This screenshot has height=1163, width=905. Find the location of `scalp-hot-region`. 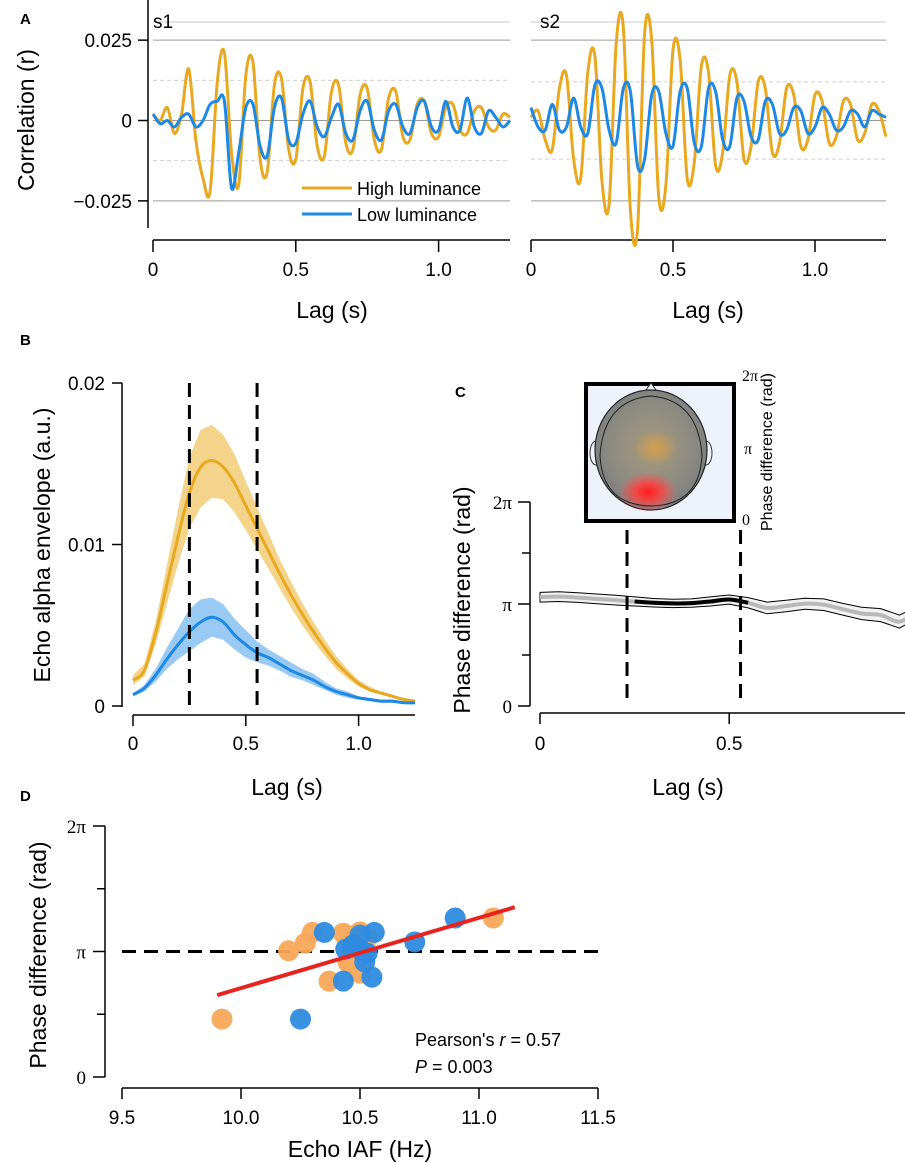

scalp-hot-region is located at coordinates (648, 492).